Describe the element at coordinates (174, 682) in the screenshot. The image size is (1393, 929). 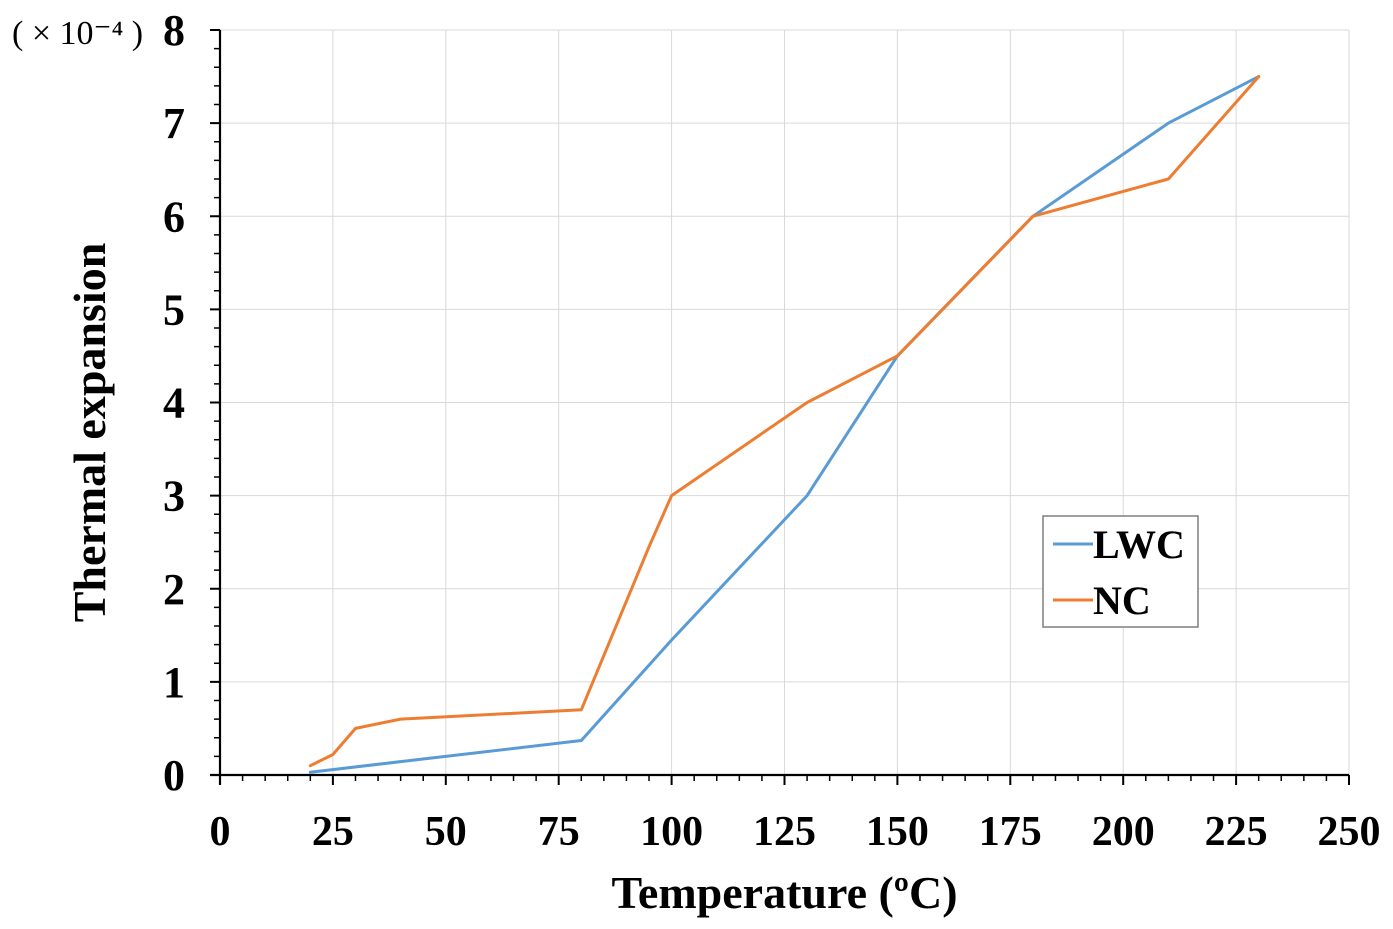
I see `y-tick-label: 1` at that location.